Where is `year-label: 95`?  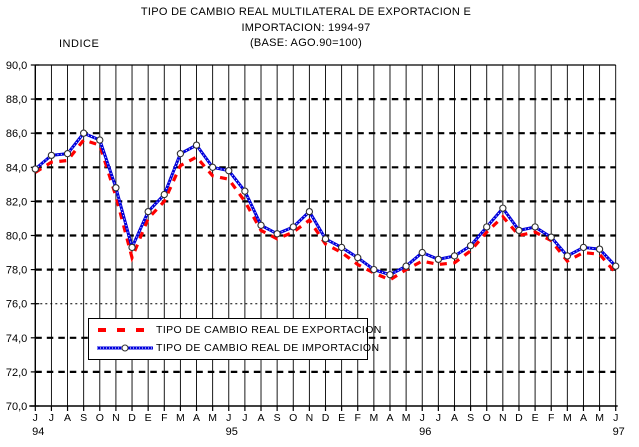
year-label: 95 is located at coordinates (232, 432).